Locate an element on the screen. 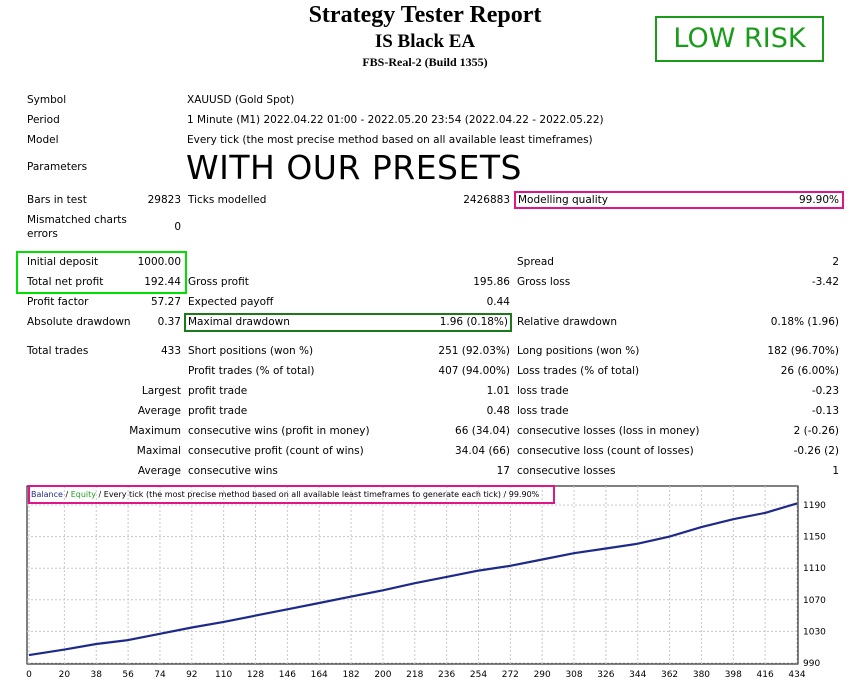  legend-balance: Balance is located at coordinates (47, 494).